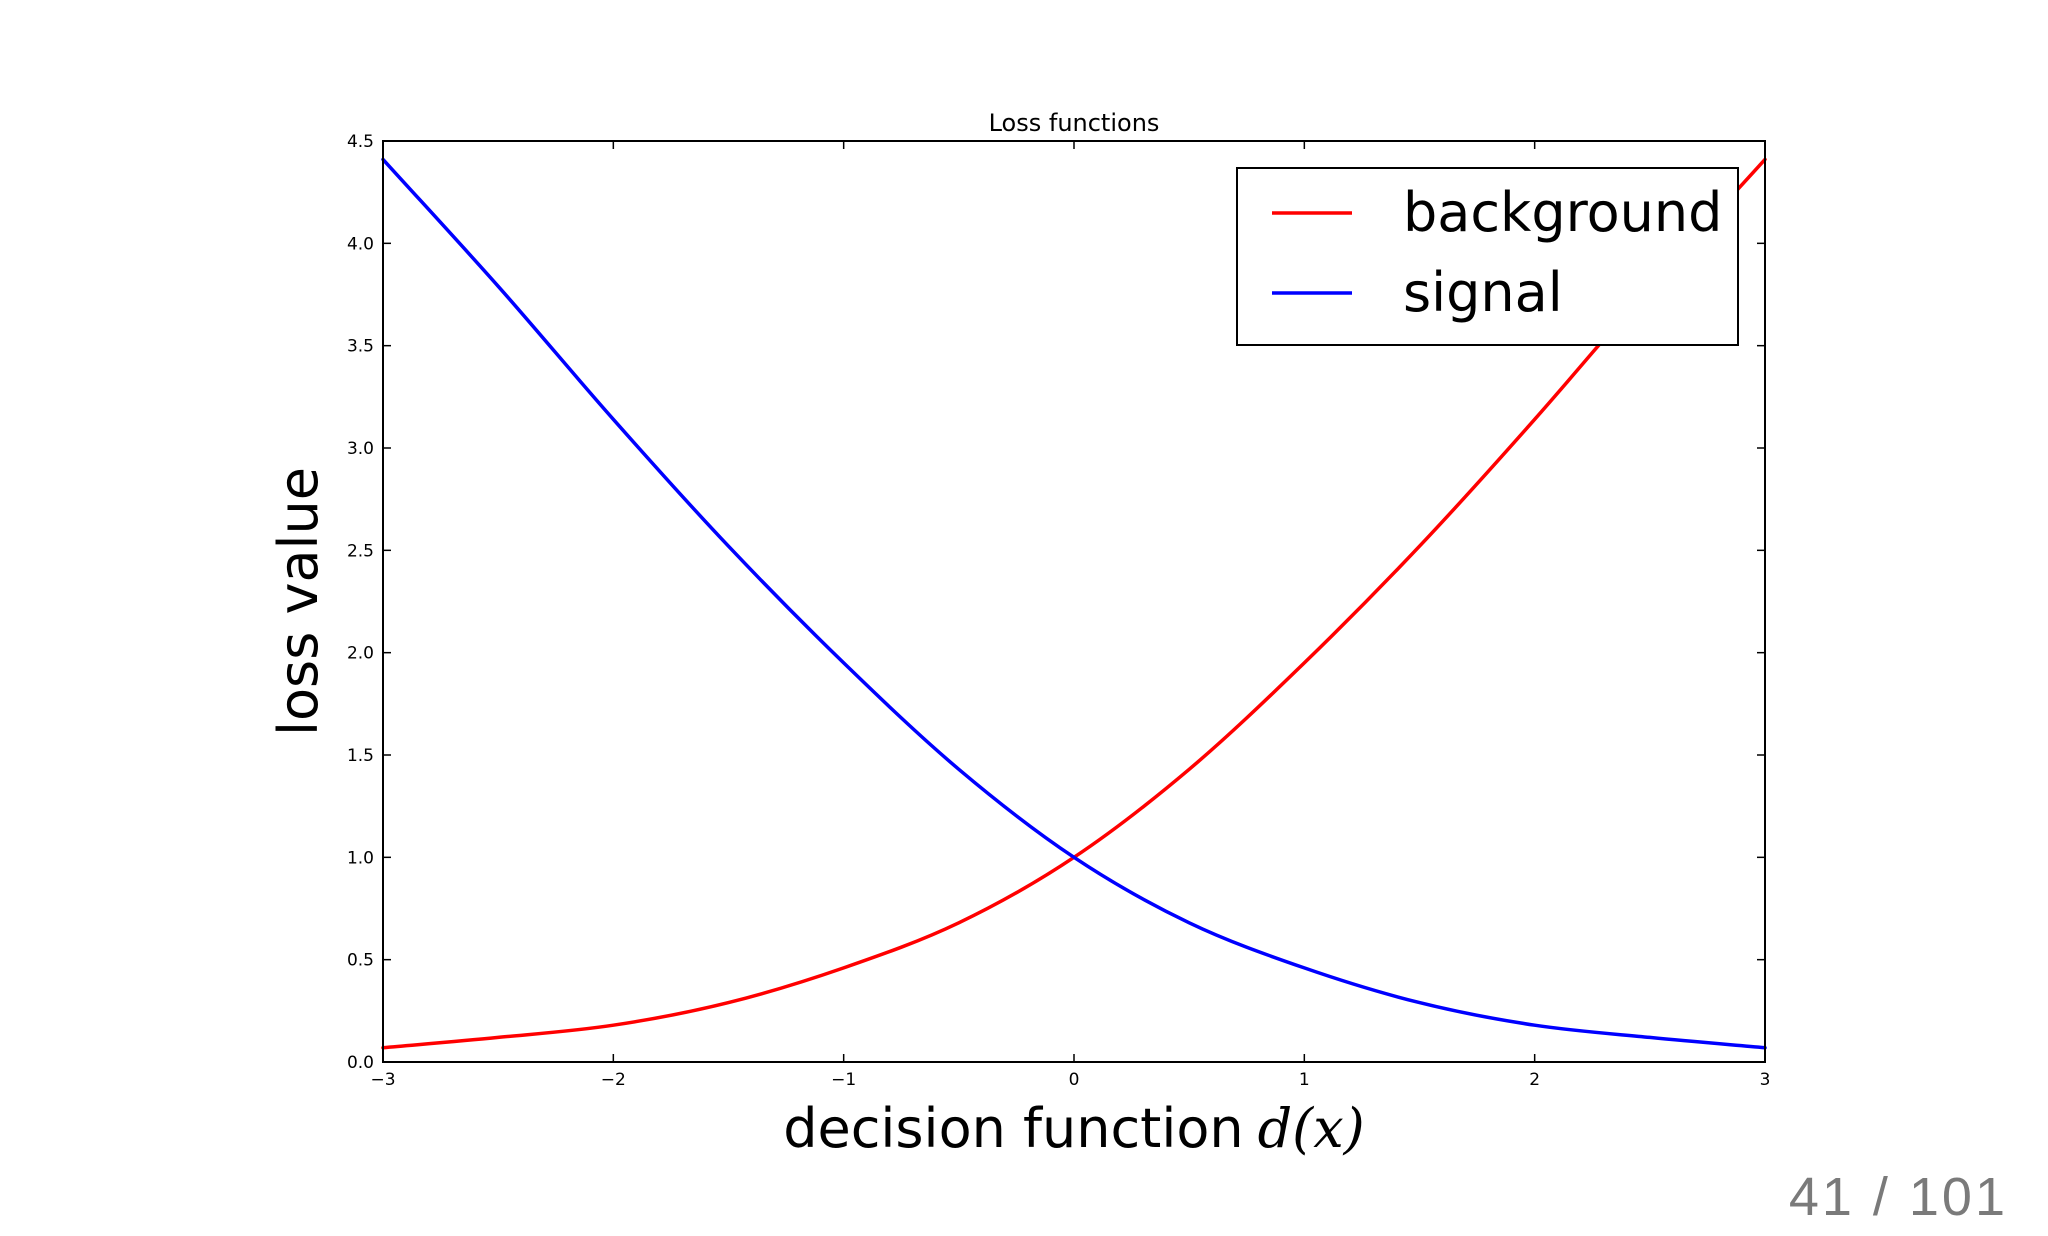 Image resolution: width=2048 pixels, height=1236 pixels. What do you see at coordinates (360, 961) in the screenshot?
I see `y-tick-label: 0.5` at bounding box center [360, 961].